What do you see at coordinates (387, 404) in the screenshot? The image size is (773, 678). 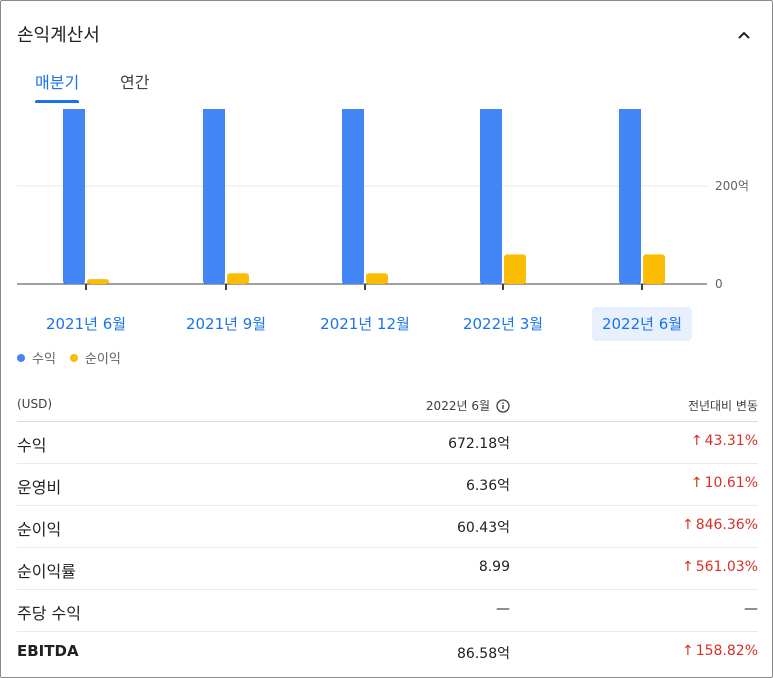 I see `table-header: (USD) 2022년 6월 전년대비 변동` at bounding box center [387, 404].